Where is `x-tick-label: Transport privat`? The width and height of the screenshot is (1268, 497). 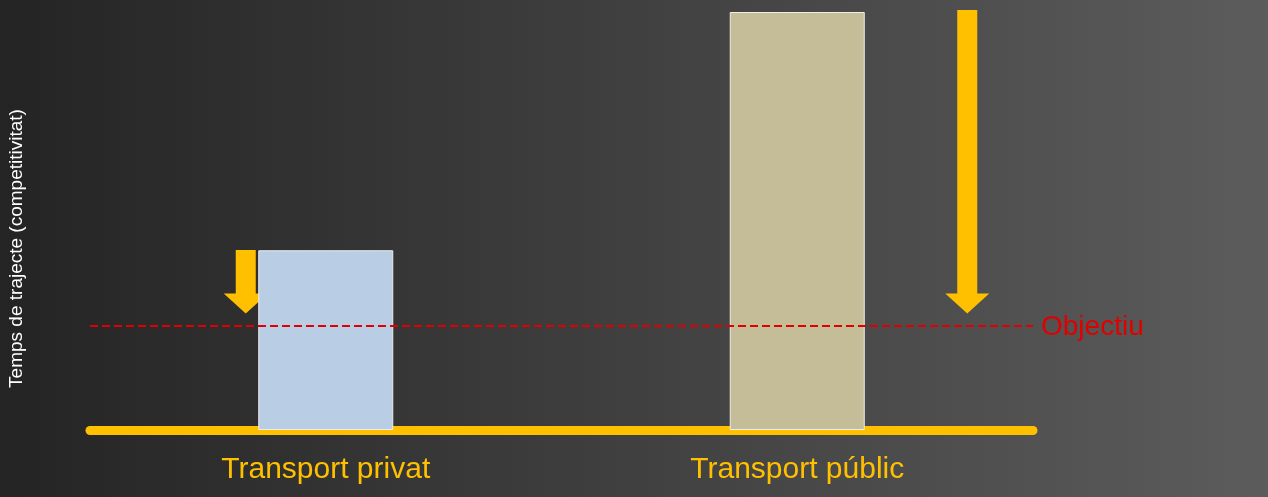 x-tick-label: Transport privat is located at coordinates (326, 467).